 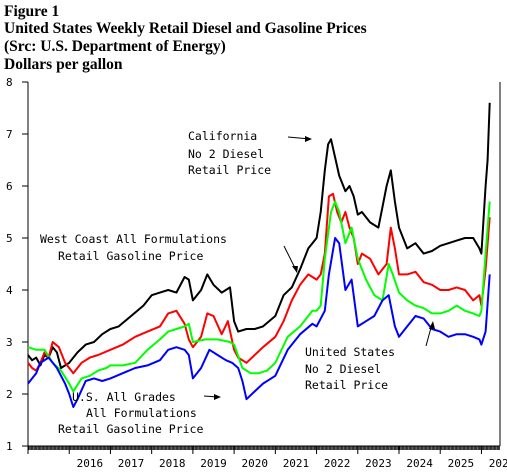 I want to click on x-tick-label: 2016, so click(x=90, y=463).